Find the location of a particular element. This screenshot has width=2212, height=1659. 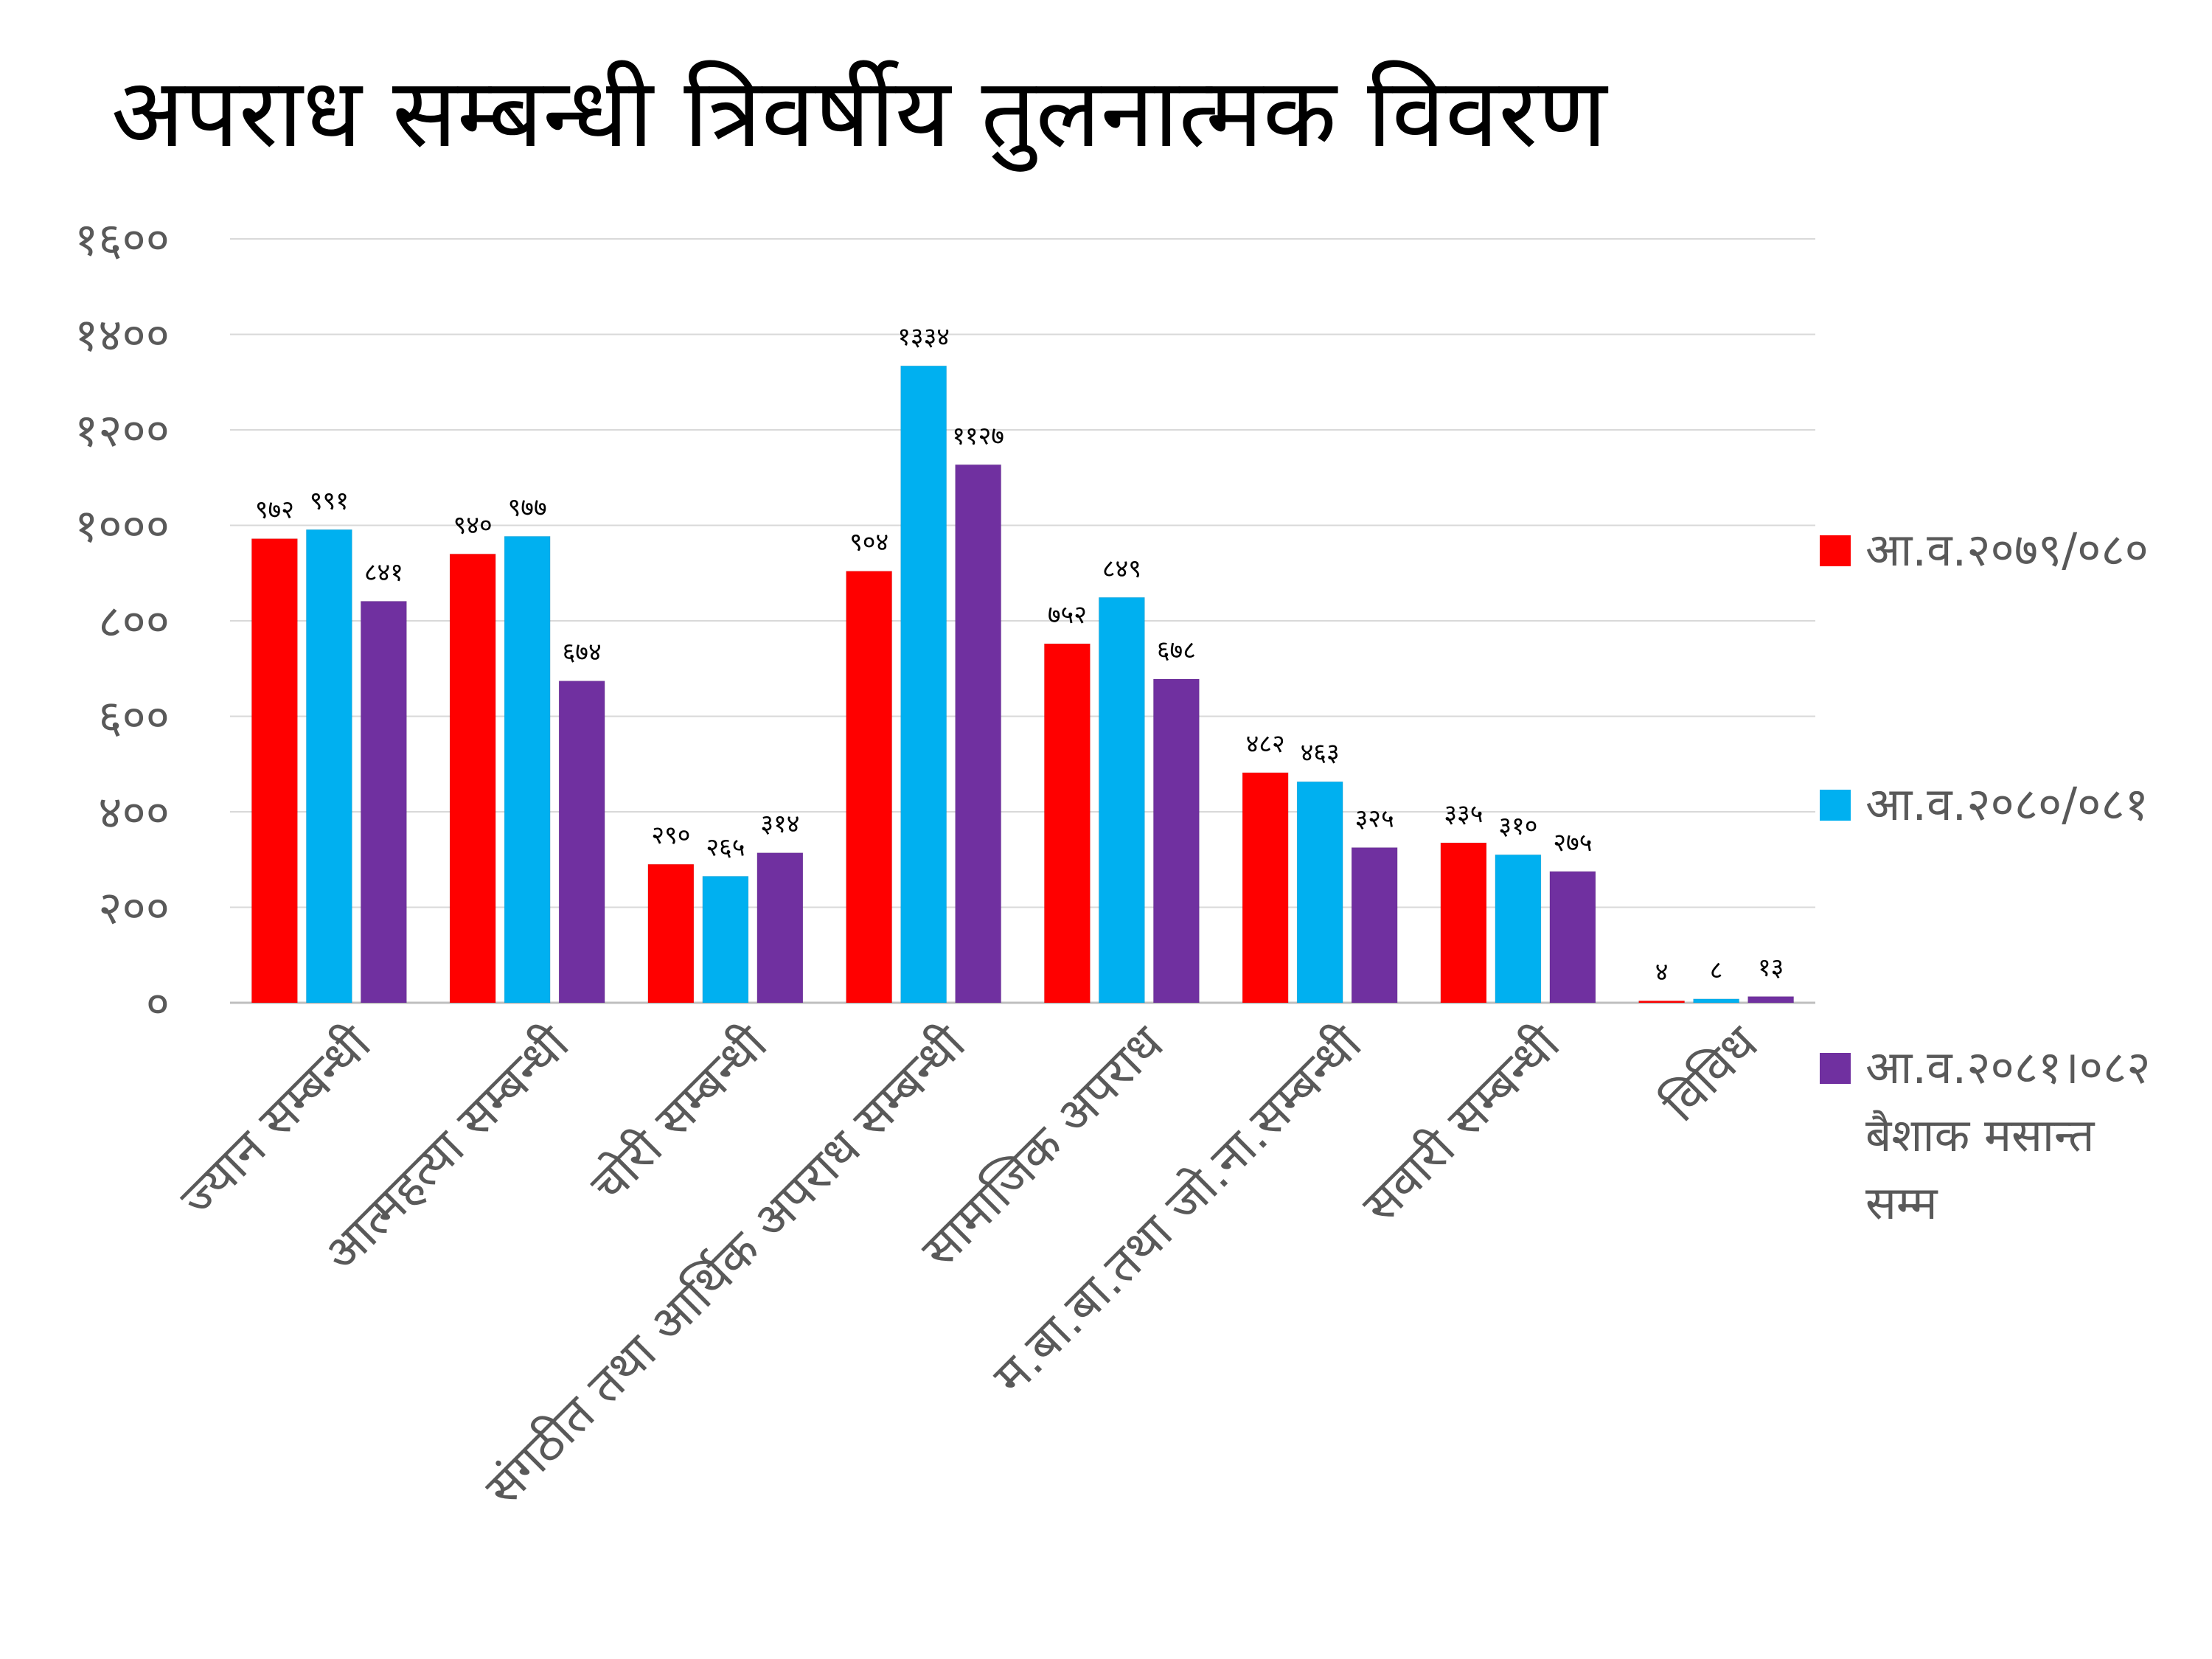

data-label: ९४० is located at coordinates (473, 525).